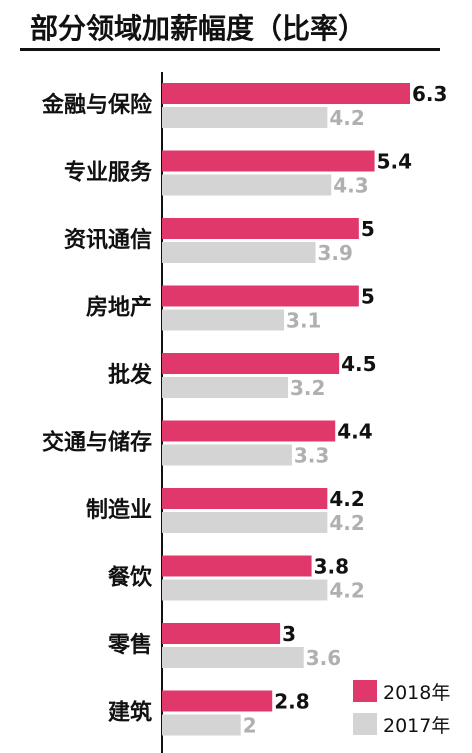 This screenshot has width=472, height=753. Describe the element at coordinates (119, 510) in the screenshot. I see `category-label: 制造业` at that location.